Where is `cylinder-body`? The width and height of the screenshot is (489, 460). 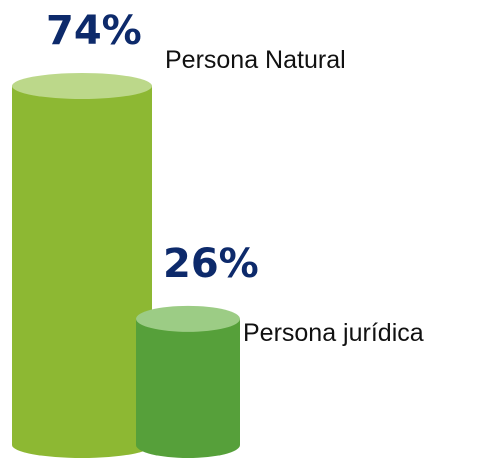 cylinder-body is located at coordinates (188, 388).